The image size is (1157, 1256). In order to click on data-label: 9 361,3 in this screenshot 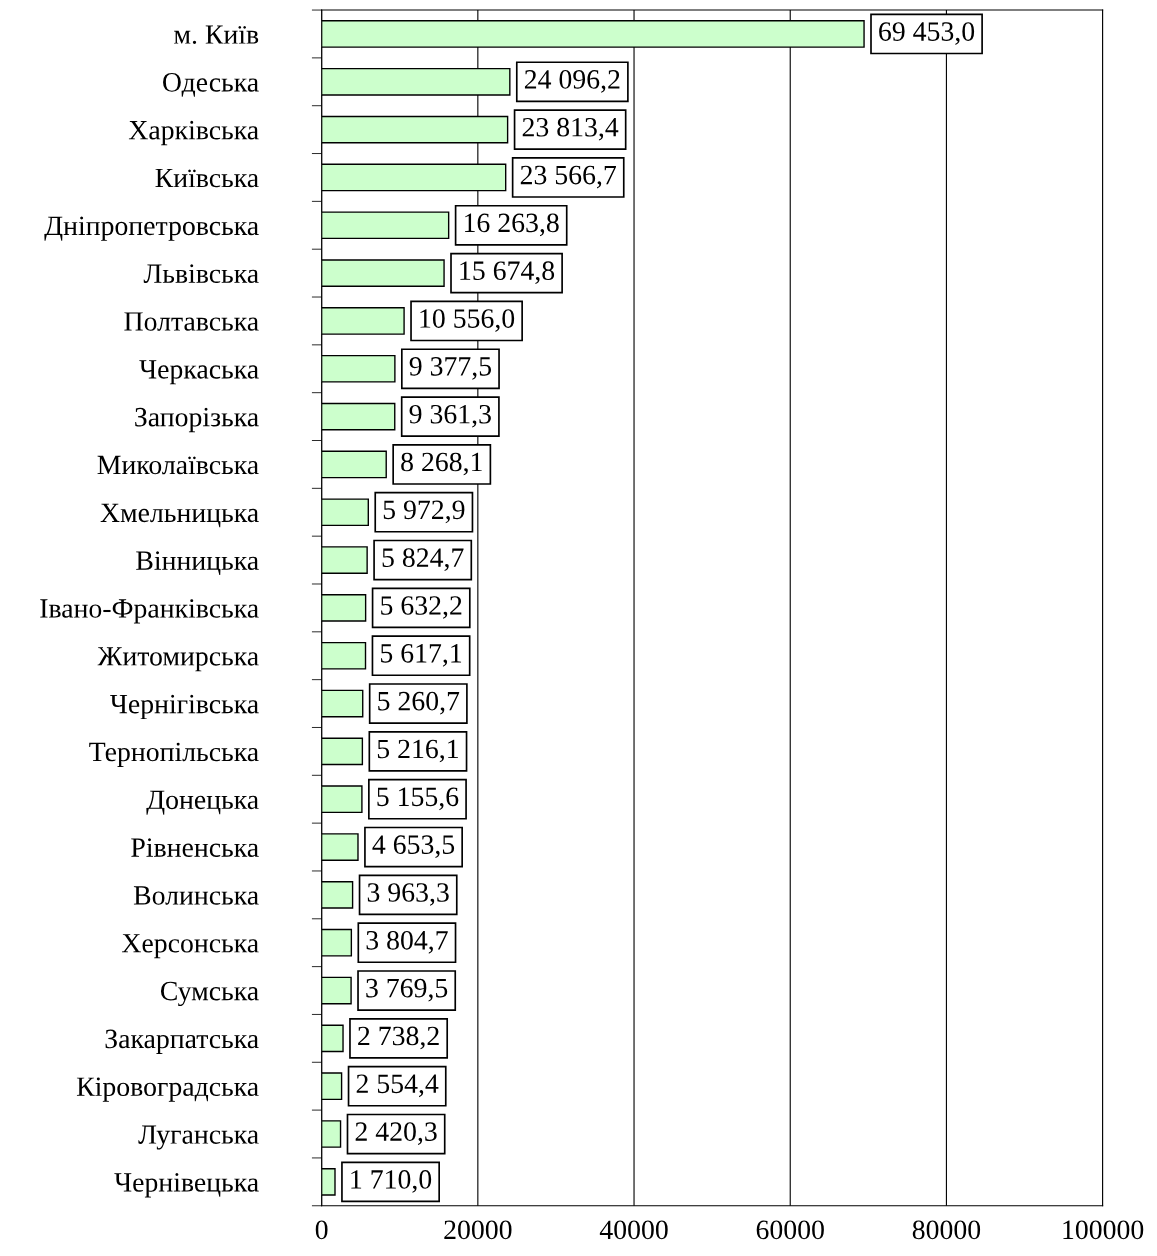, I will do `click(450, 416)`.